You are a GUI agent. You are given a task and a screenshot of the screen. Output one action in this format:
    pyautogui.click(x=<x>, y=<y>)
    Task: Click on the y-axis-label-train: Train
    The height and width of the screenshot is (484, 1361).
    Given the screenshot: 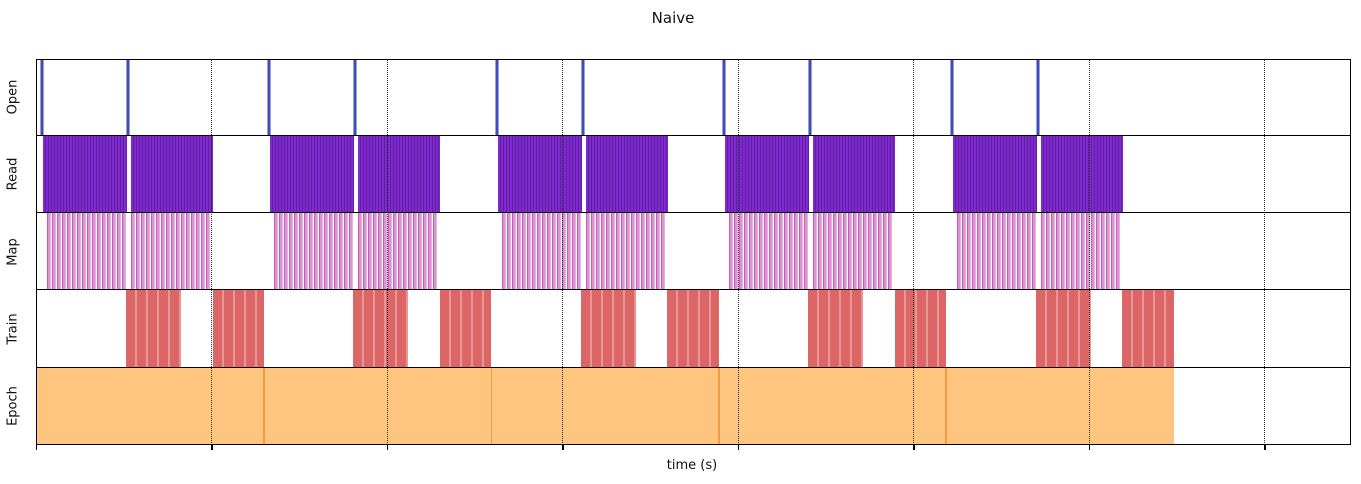 What is the action you would take?
    pyautogui.click(x=13, y=329)
    